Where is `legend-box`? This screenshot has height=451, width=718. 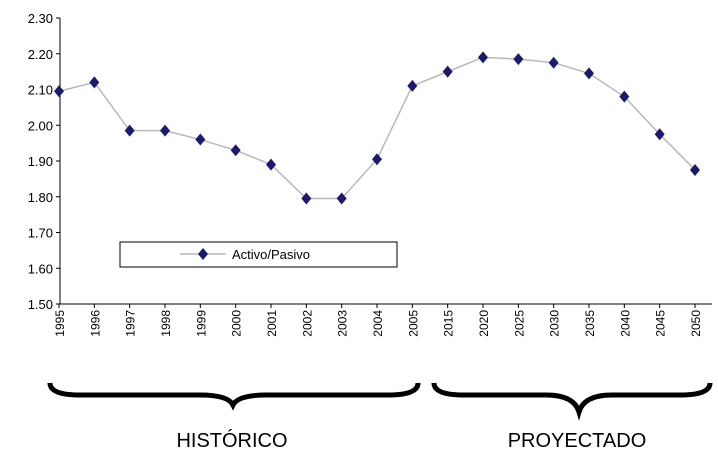
legend-box is located at coordinates (258, 254).